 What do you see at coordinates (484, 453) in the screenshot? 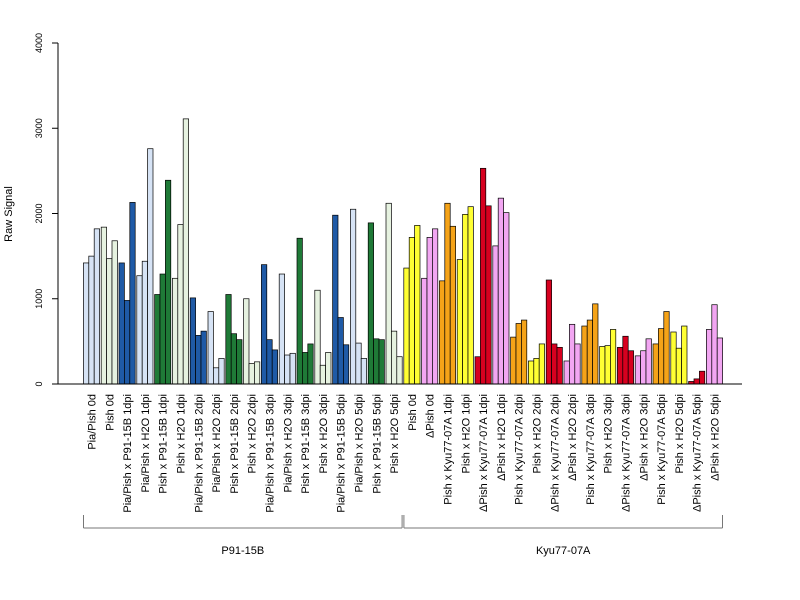
I see `category-label: ΔPish x Kyu77-07A 1dpi` at bounding box center [484, 453].